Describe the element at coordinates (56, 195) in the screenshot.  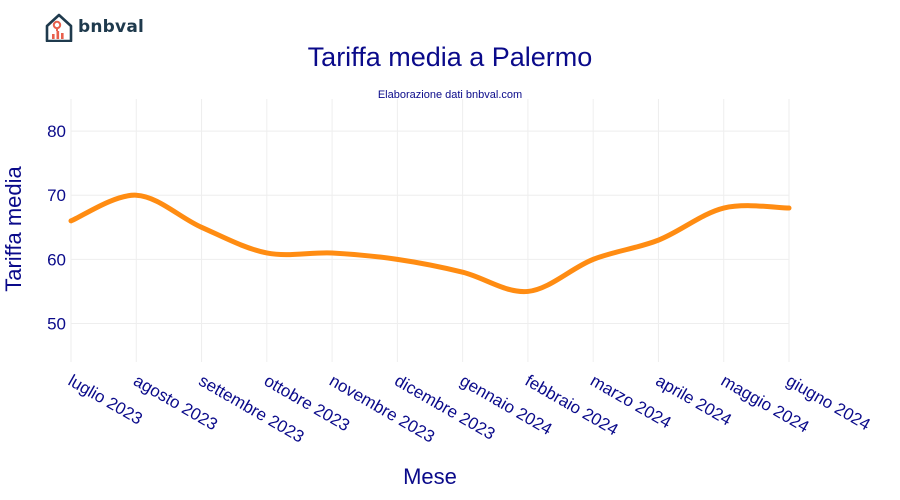
I see `y-tick-label: 70` at that location.